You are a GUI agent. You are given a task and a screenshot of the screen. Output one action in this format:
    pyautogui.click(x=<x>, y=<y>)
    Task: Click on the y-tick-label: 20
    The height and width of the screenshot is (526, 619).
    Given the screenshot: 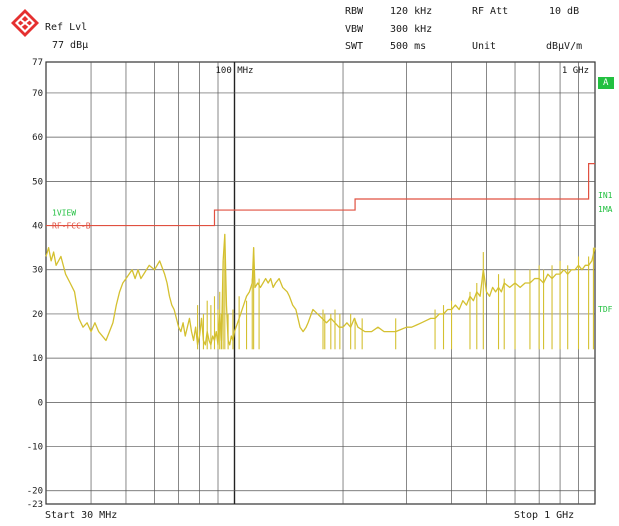 What is the action you would take?
    pyautogui.click(x=37, y=315)
    